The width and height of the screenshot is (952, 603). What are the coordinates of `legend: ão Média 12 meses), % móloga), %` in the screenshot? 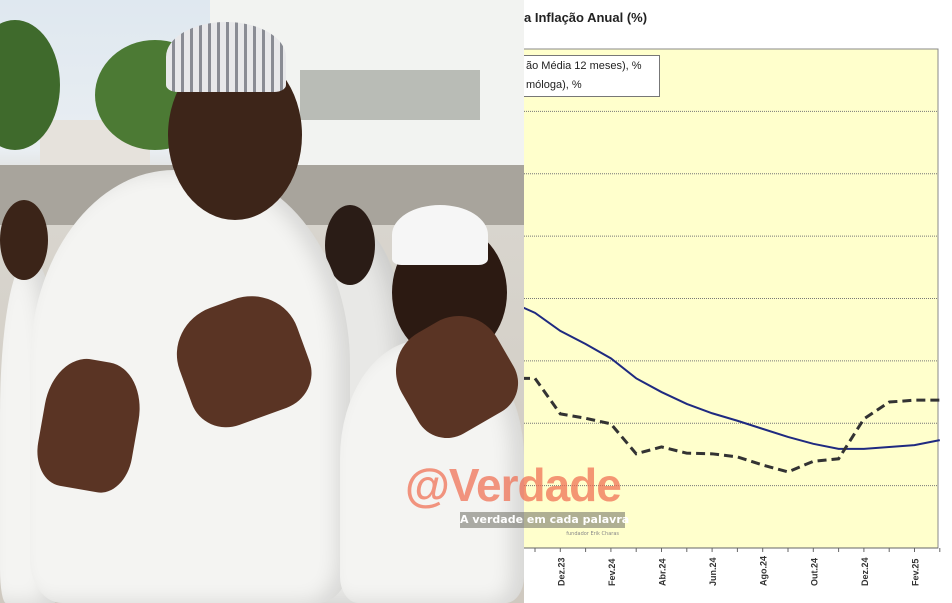 It's located at (592, 76).